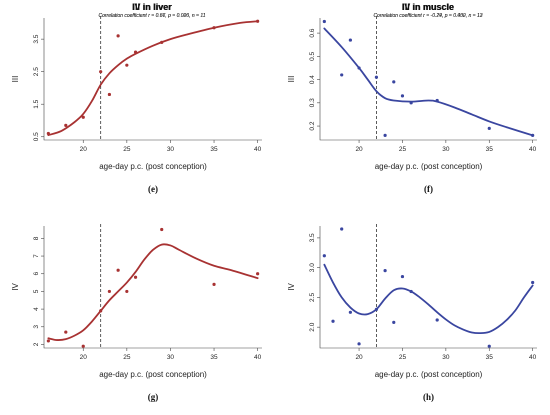  I want to click on y-tick-label: 3, so click(36, 327).